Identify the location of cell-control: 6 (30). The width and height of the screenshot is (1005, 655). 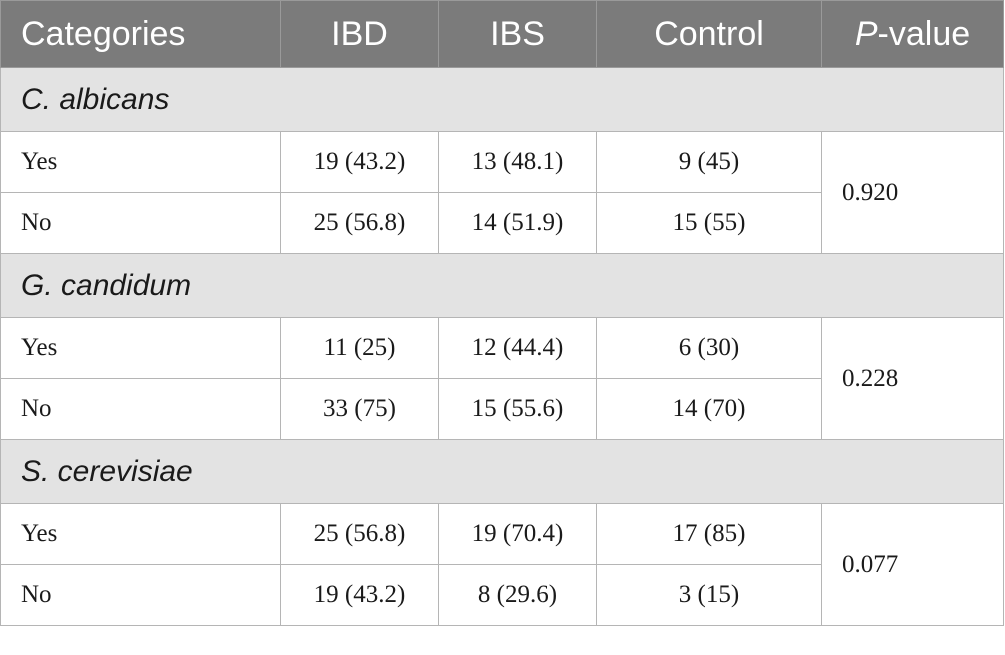
(709, 348).